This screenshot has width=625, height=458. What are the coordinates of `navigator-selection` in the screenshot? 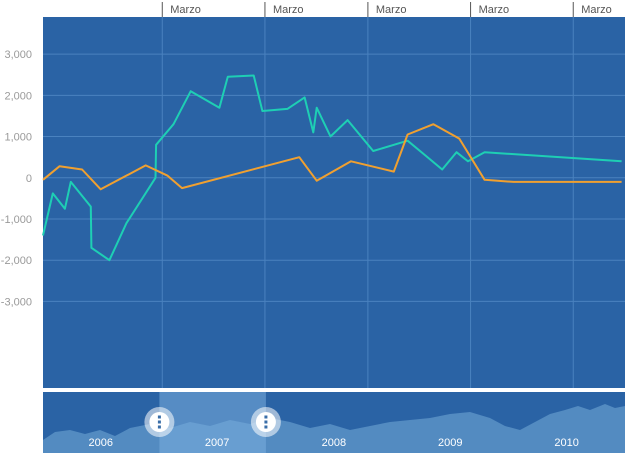 It's located at (212, 422).